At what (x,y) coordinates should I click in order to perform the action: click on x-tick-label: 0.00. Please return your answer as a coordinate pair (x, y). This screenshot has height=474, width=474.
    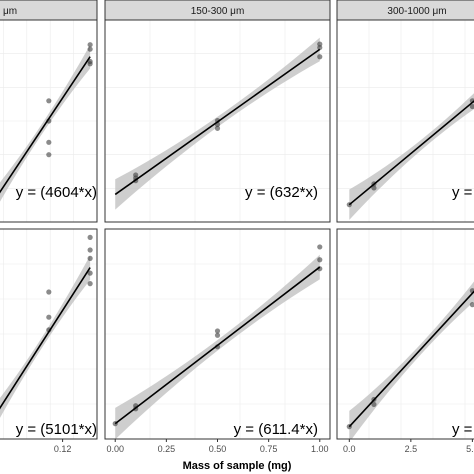
    Looking at the image, I should click on (115, 449).